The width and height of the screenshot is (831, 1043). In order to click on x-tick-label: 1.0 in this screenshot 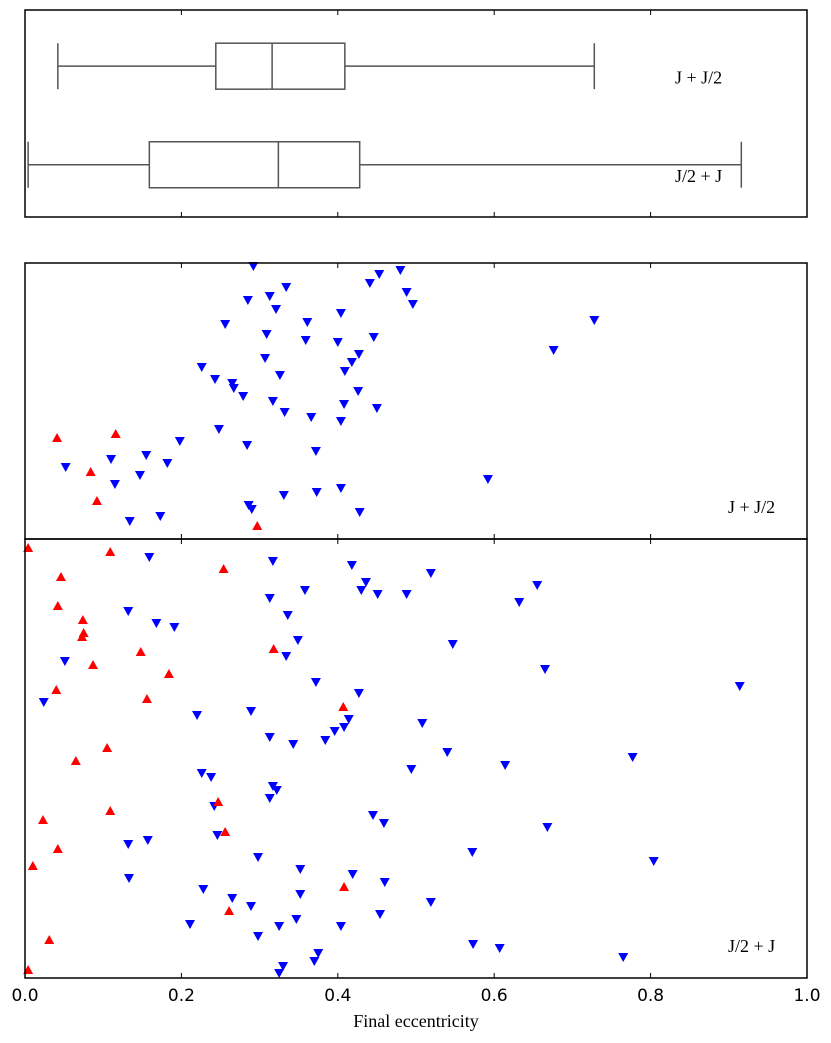, I will do `click(806, 996)`.